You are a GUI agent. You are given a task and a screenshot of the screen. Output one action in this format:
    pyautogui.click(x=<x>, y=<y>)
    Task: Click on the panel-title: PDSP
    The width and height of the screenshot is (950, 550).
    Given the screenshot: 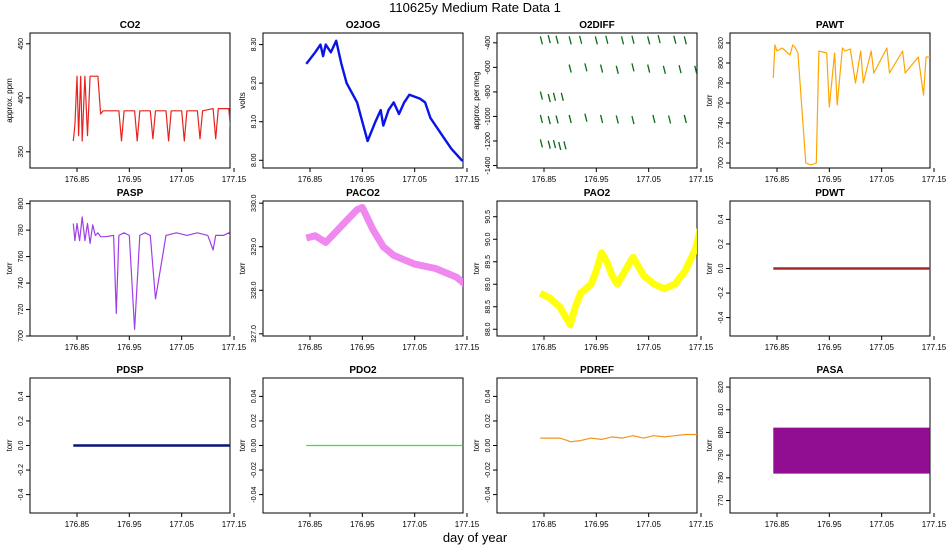 What is the action you would take?
    pyautogui.click(x=130, y=370)
    